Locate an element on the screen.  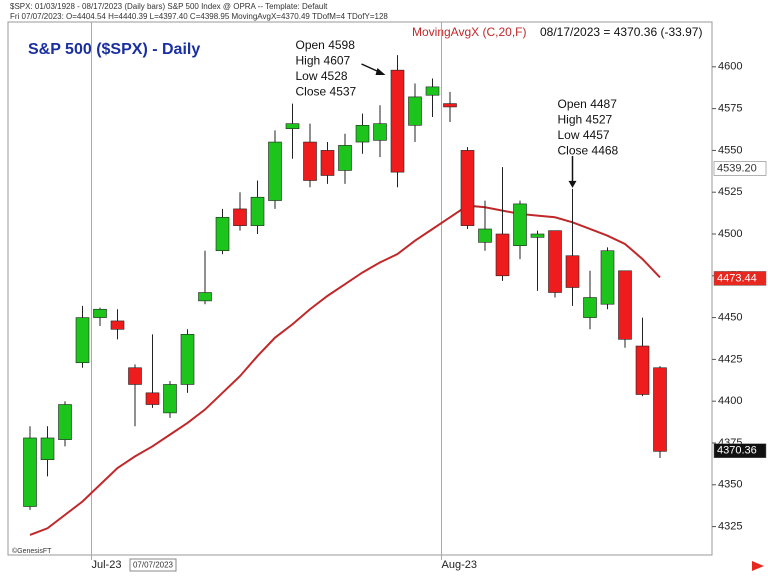
annotation-text: Open 4487 is located at coordinates (588, 104).